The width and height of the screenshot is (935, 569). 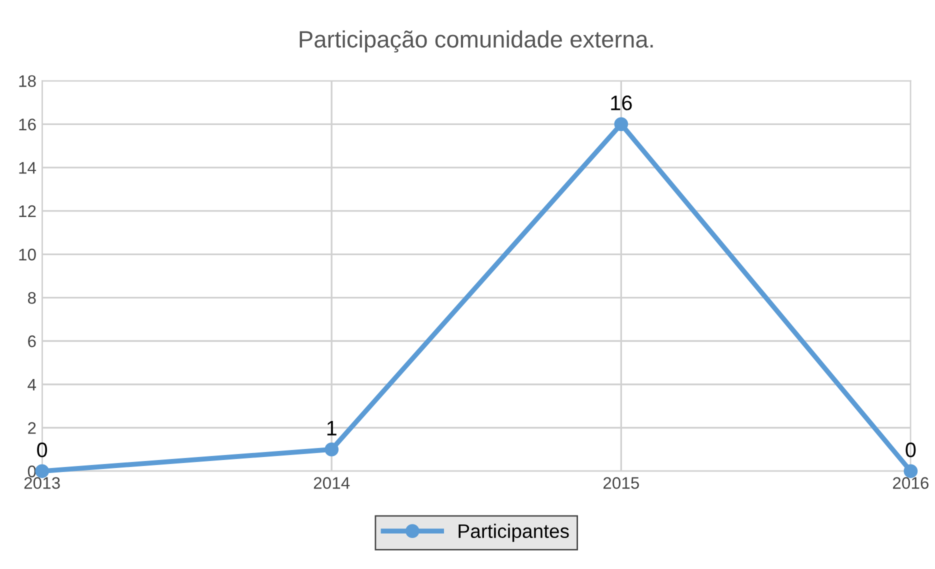 What do you see at coordinates (331, 428) in the screenshot?
I see `data-label: 1` at bounding box center [331, 428].